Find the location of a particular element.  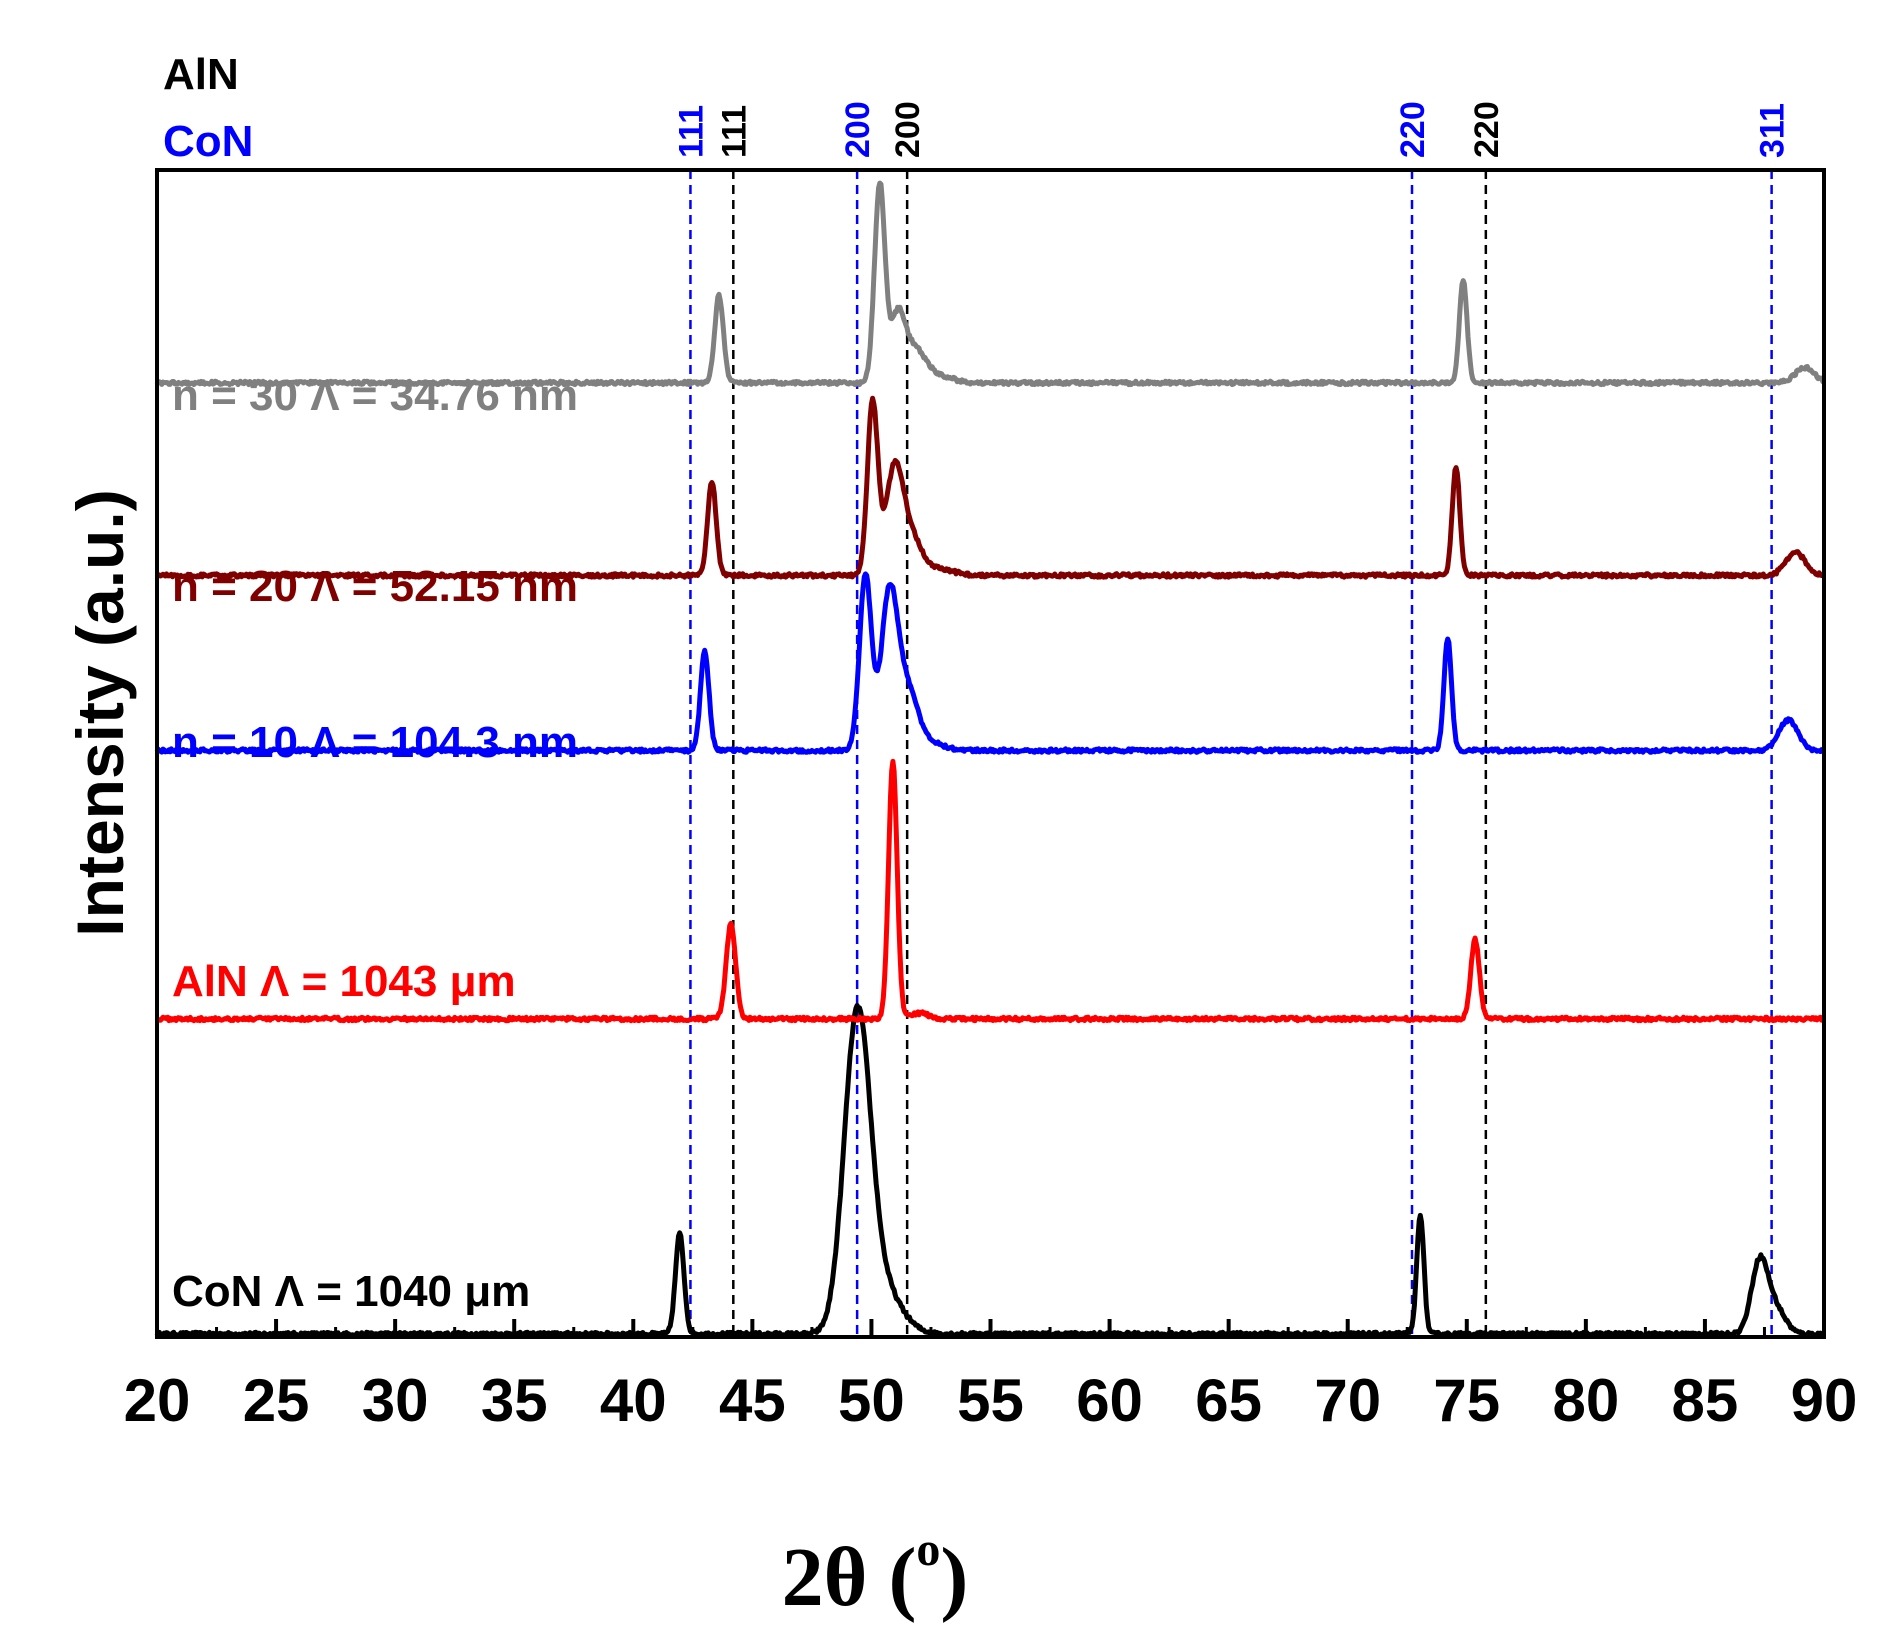

x-tick-label-40: 40 is located at coordinates (633, 1400).